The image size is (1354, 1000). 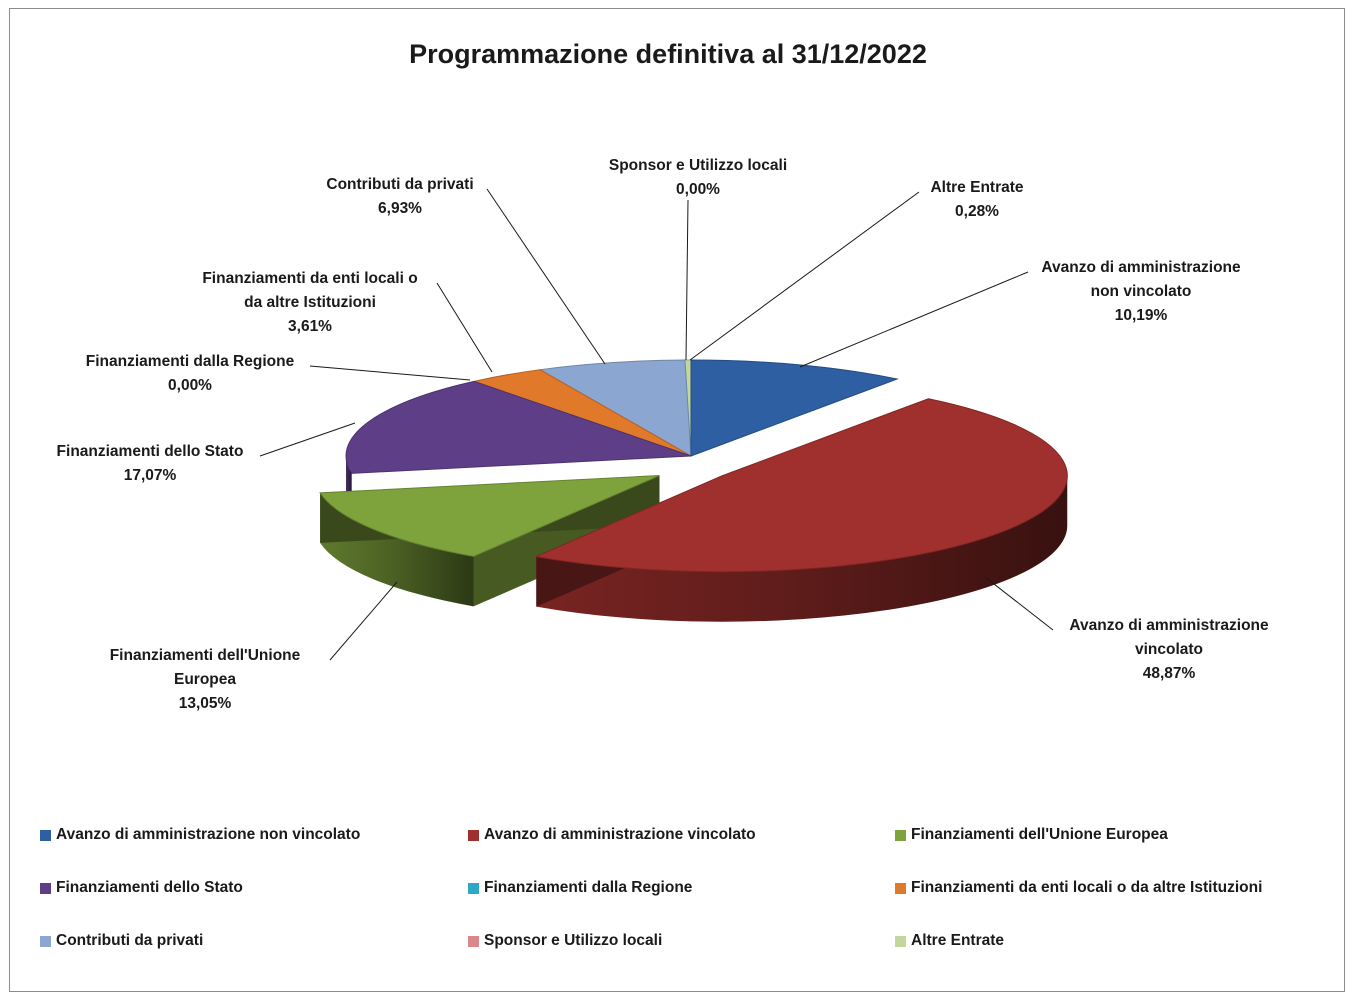 What do you see at coordinates (1169, 673) in the screenshot?
I see `slice-value-text: 48,87%` at bounding box center [1169, 673].